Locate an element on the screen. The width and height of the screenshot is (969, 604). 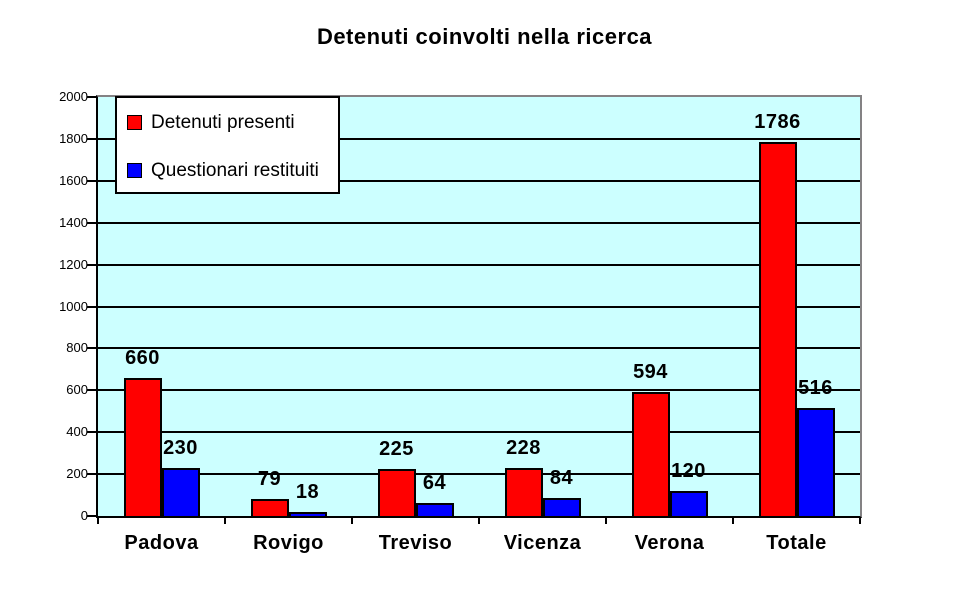
category-label-padova: Padova is located at coordinates (161, 543).